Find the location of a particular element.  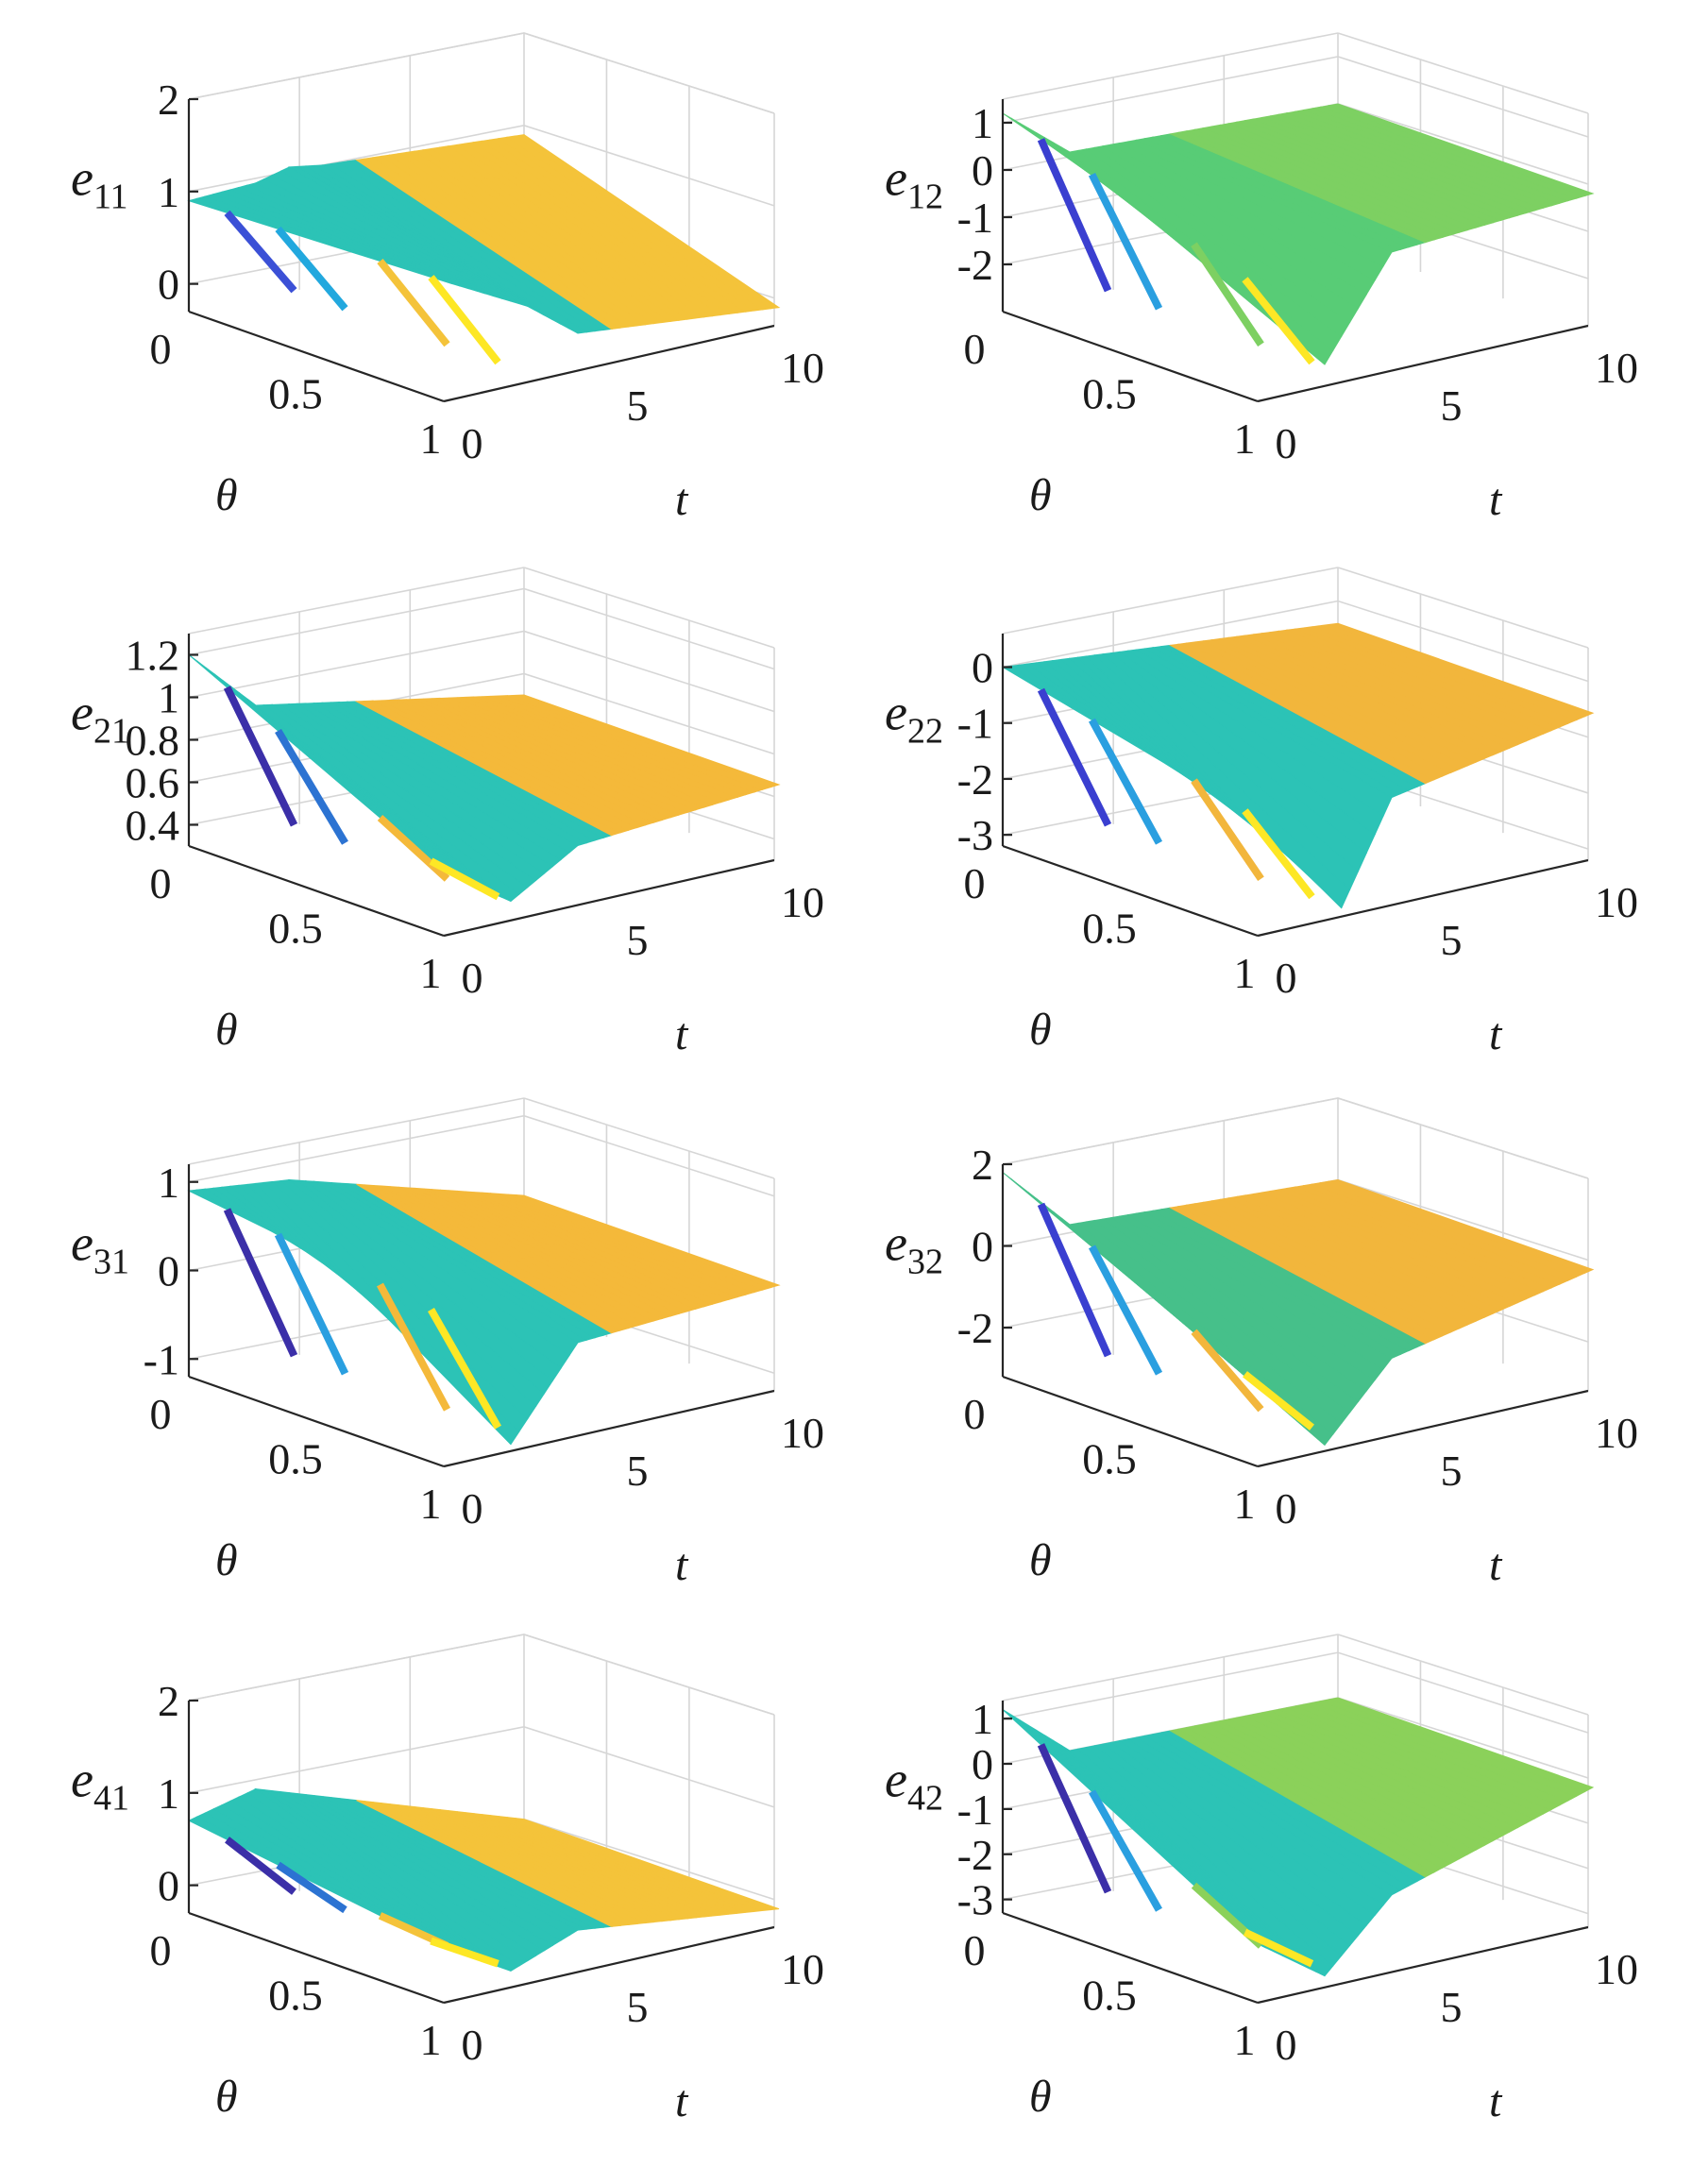

z-axis-label: e21 is located at coordinates (100, 717).